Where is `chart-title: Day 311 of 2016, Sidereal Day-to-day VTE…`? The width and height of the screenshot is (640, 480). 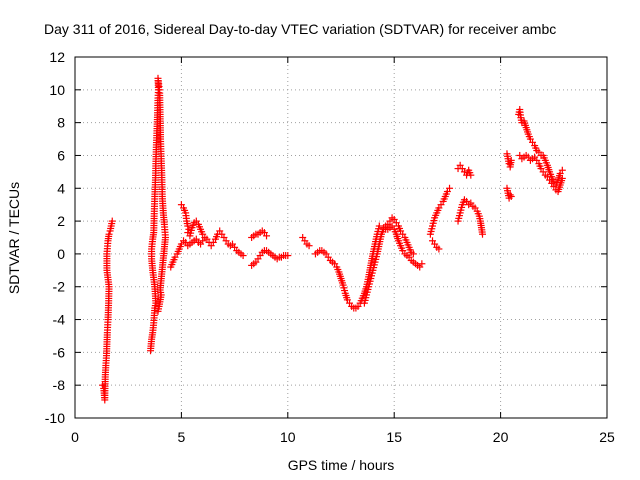 chart-title: Day 311 of 2016, Sidereal Day-to-day VTE… is located at coordinates (300, 29).